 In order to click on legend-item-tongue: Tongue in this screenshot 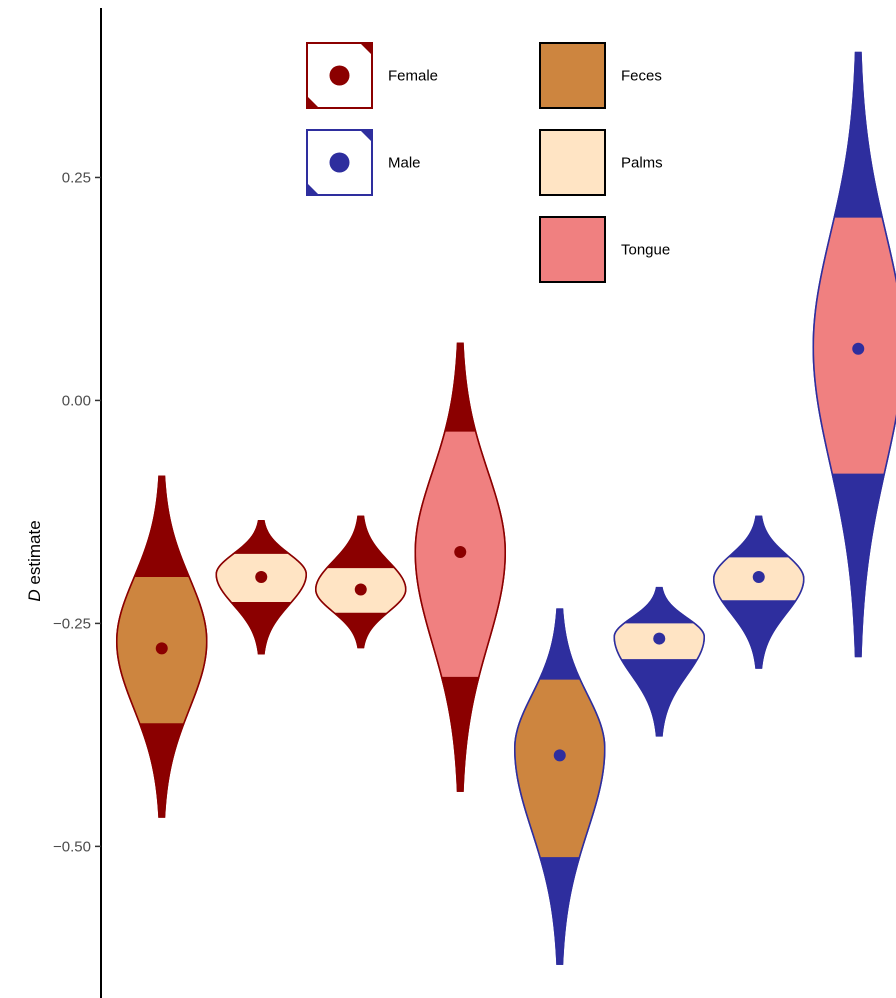, I will do `click(604, 249)`.